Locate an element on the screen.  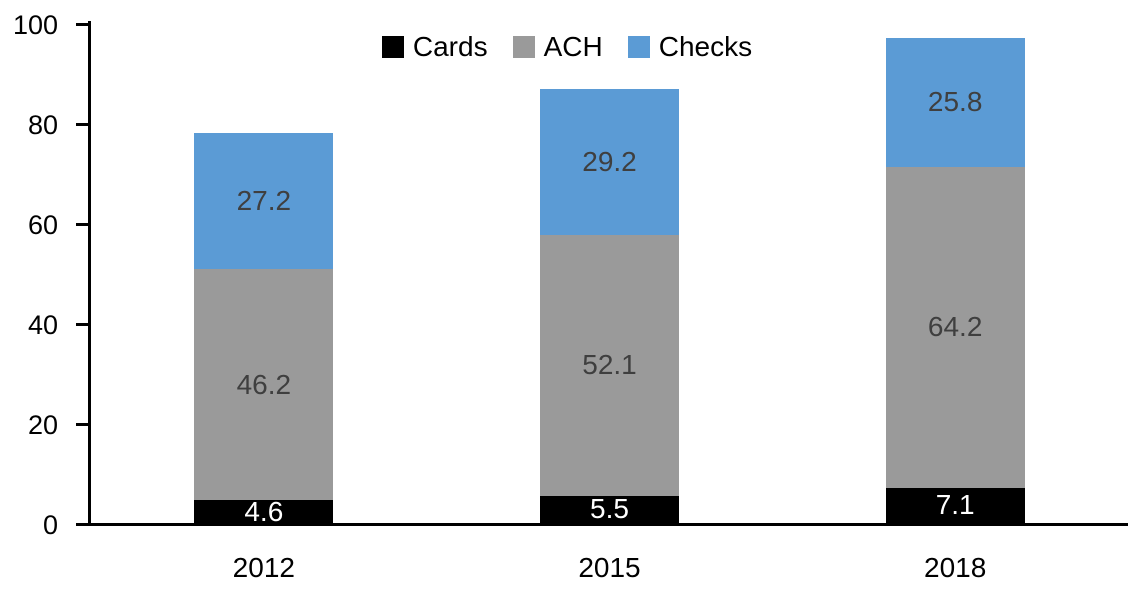
bar-segment-ach-2012: 46.2 is located at coordinates (264, 384).